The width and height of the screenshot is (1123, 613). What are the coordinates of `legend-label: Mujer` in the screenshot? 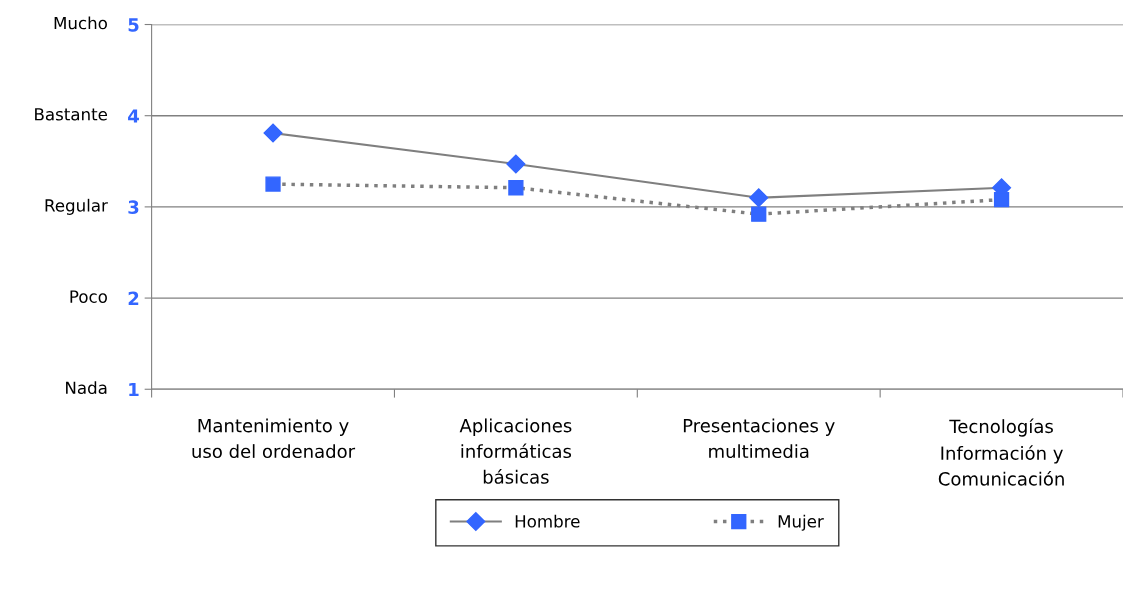 It's located at (801, 522).